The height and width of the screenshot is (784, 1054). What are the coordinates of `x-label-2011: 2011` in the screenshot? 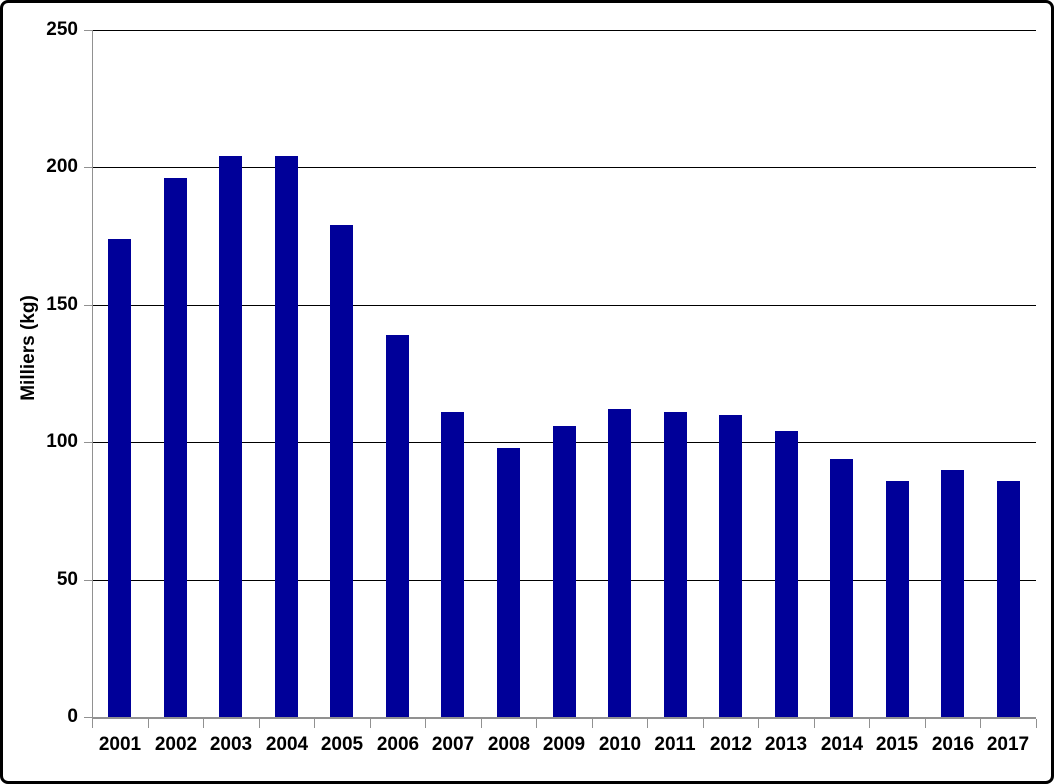 It's located at (675, 744).